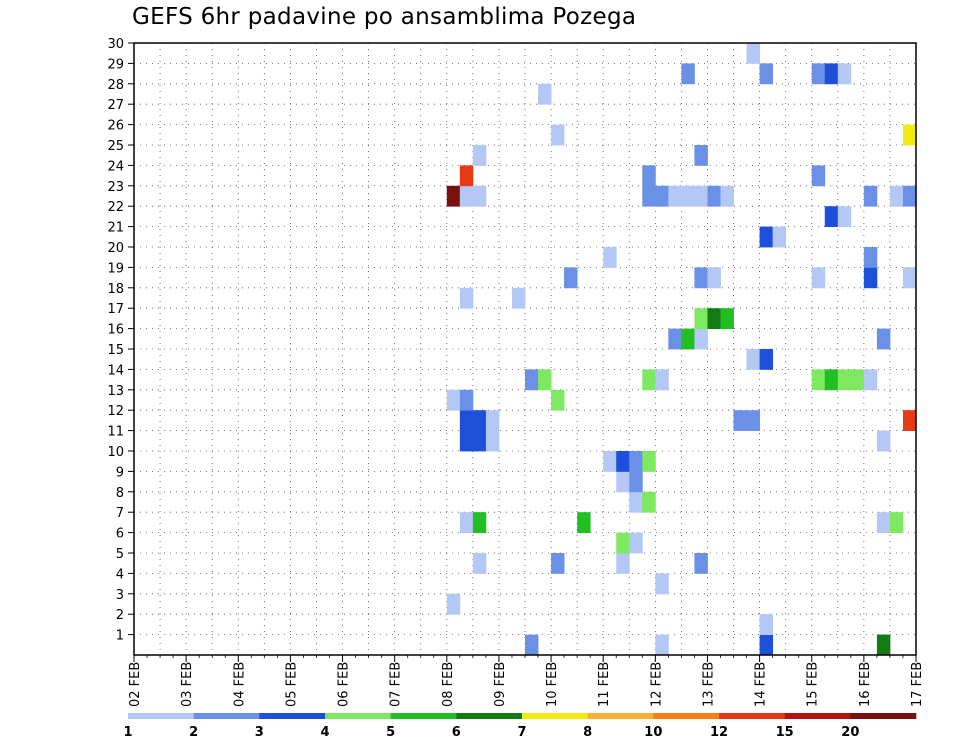  I want to click on x-tick-label: 14 FEB, so click(761, 684).